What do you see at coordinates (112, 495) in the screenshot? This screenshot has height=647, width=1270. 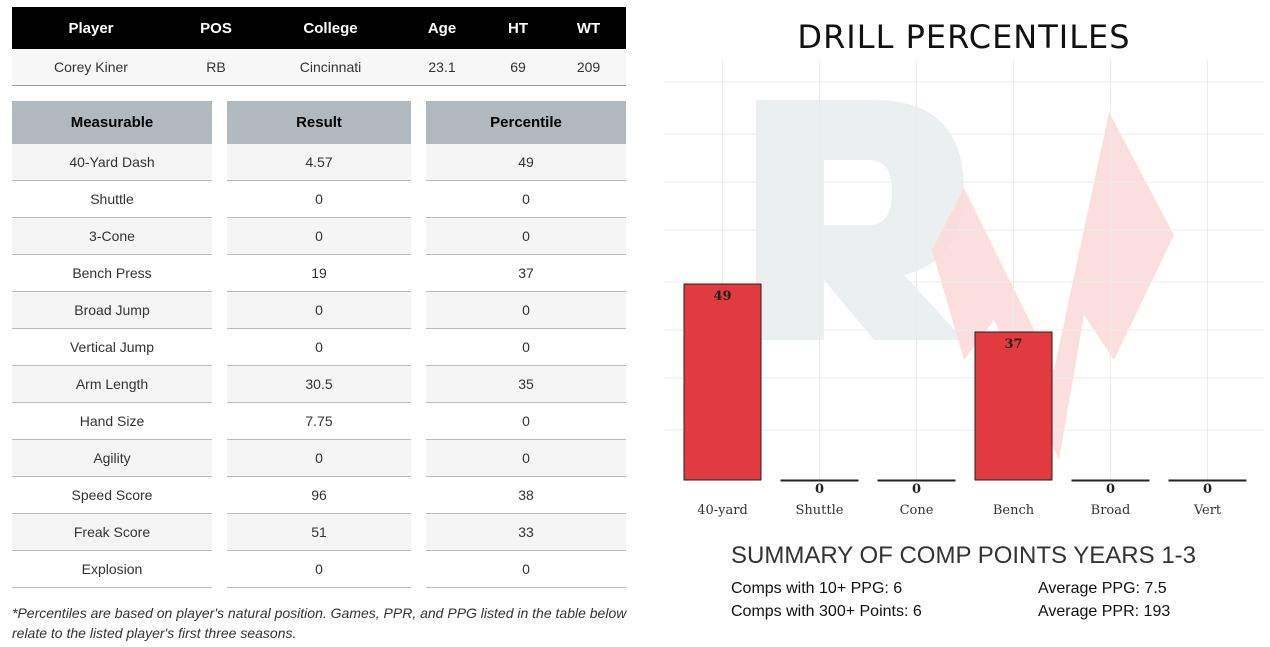 I see `measurable-cell: Speed Score` at bounding box center [112, 495].